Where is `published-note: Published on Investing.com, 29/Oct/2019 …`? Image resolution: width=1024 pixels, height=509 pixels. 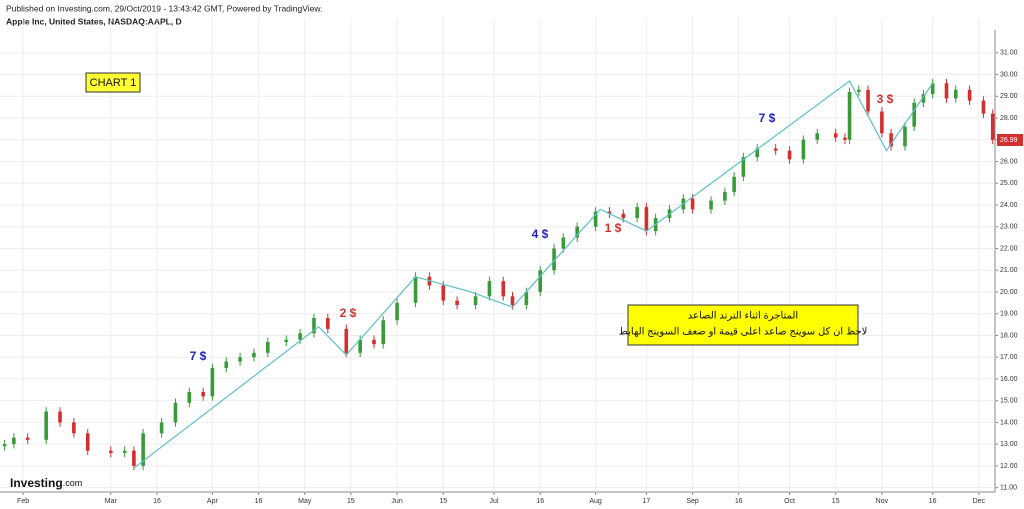
published-note: Published on Investing.com, 29/Oct/2019 … is located at coordinates (164, 8).